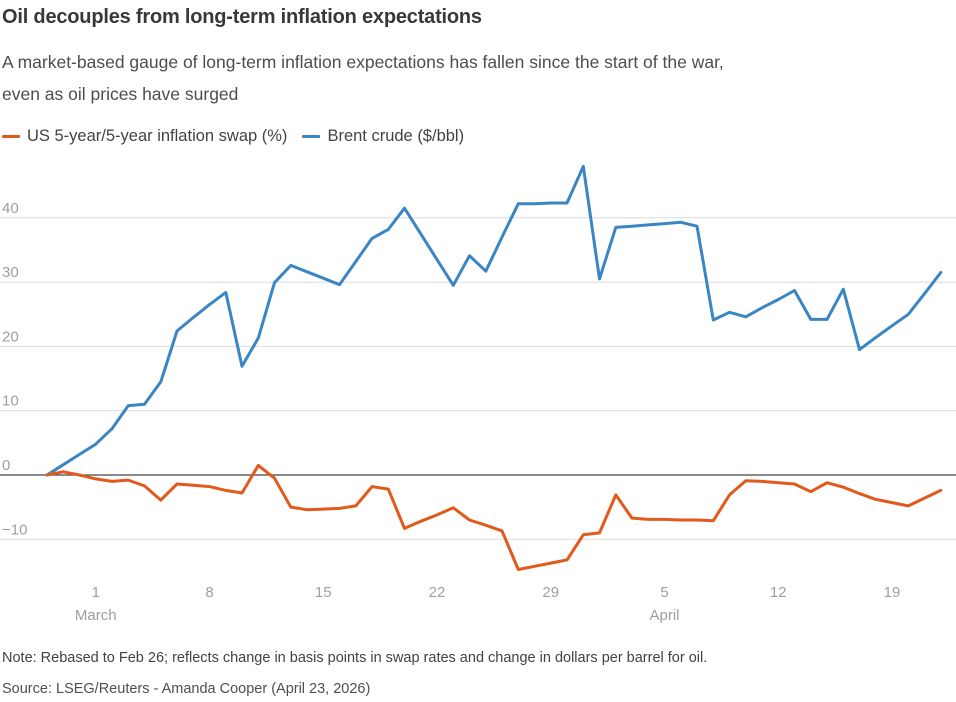  I want to click on y-tick-label: 20, so click(10, 336).